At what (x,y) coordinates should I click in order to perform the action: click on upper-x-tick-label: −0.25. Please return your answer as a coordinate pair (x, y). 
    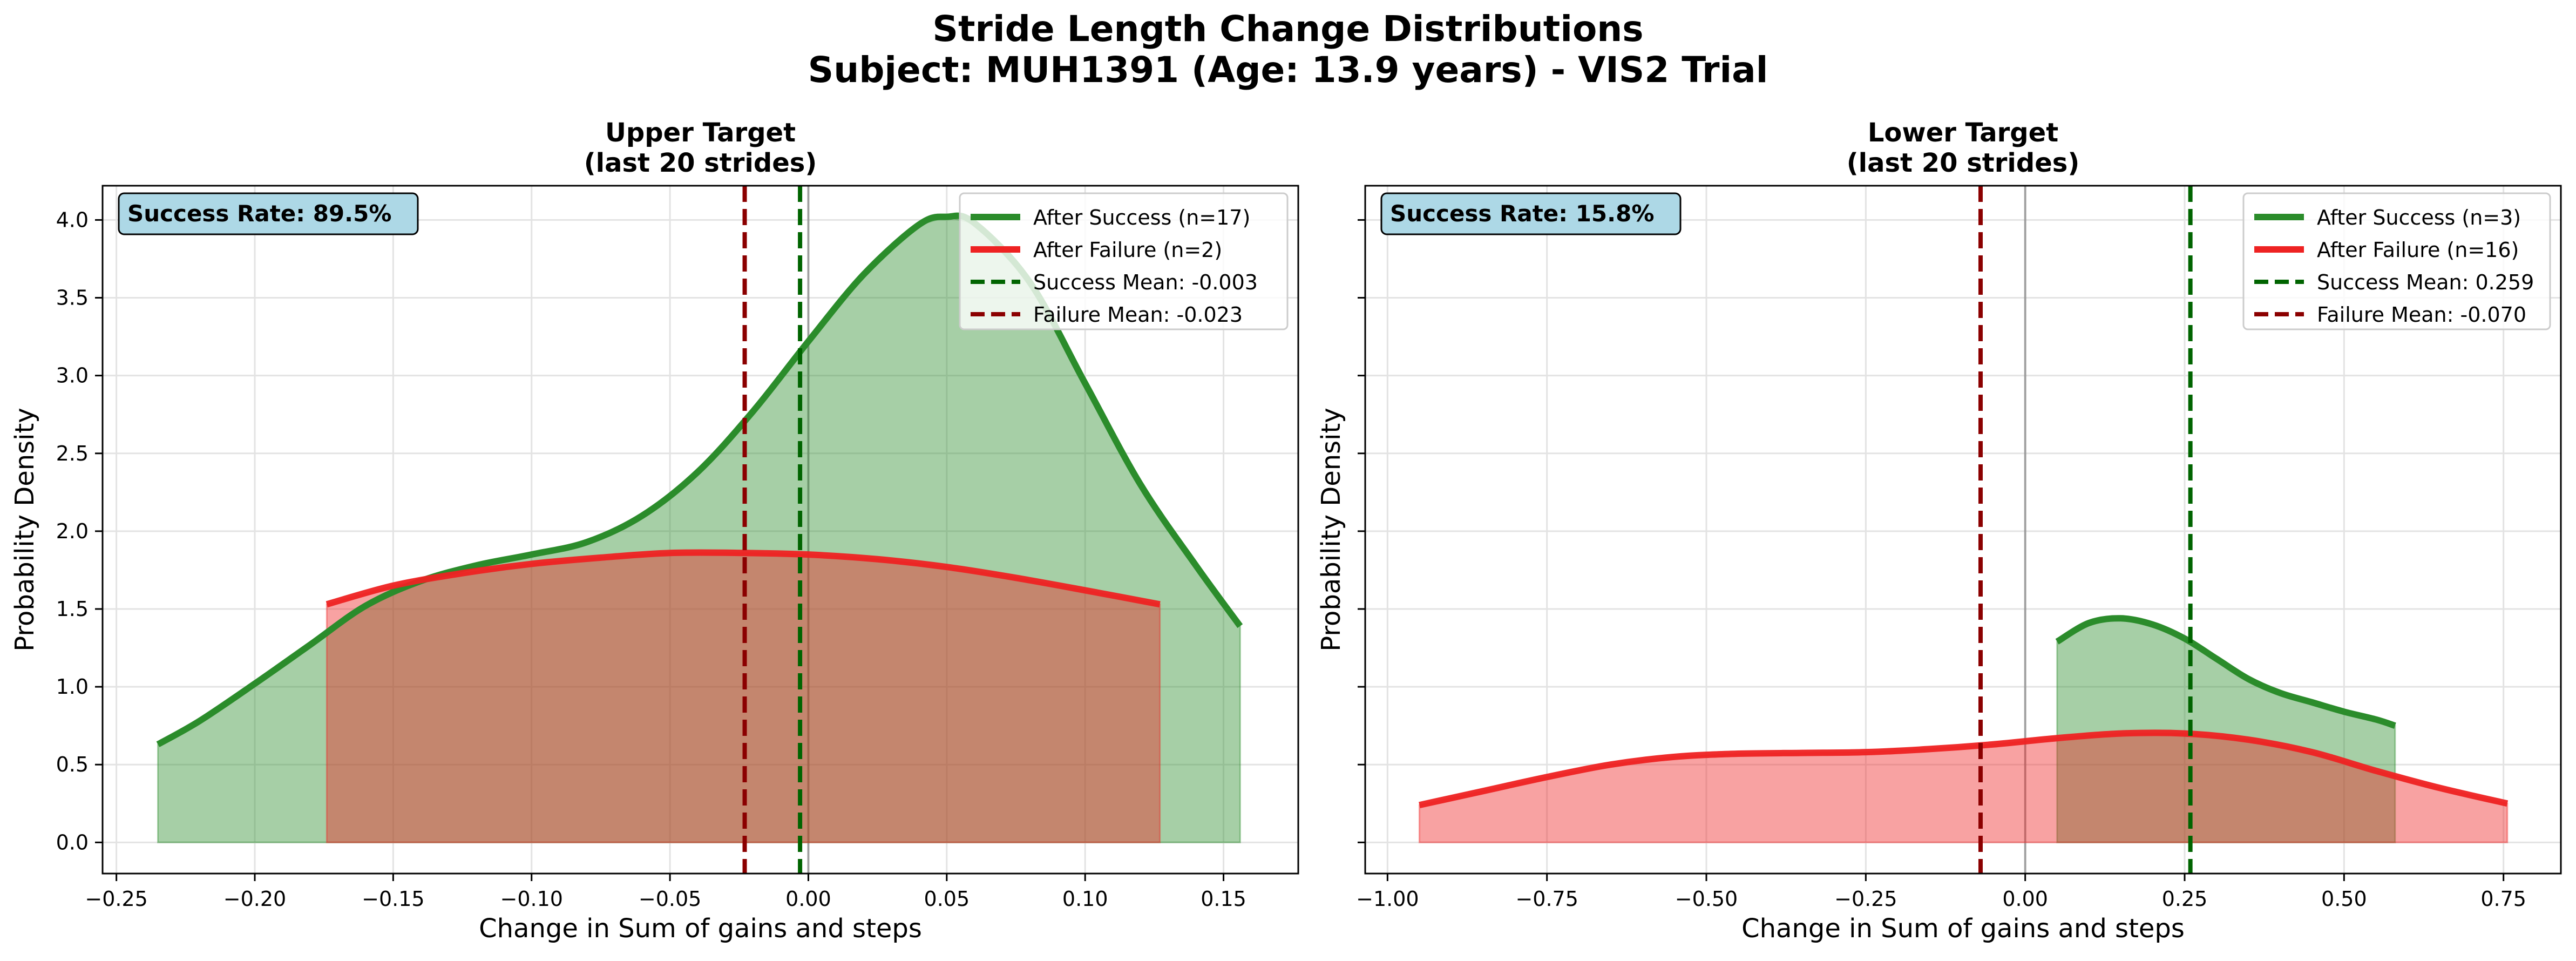
    Looking at the image, I should click on (116, 899).